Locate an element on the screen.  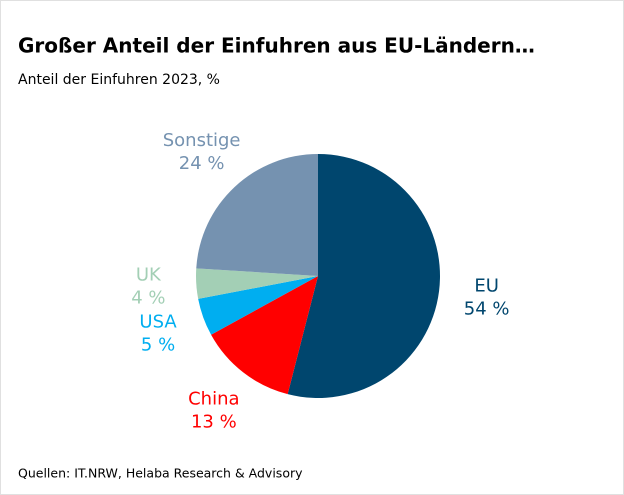
value-label: 13 % is located at coordinates (214, 421).